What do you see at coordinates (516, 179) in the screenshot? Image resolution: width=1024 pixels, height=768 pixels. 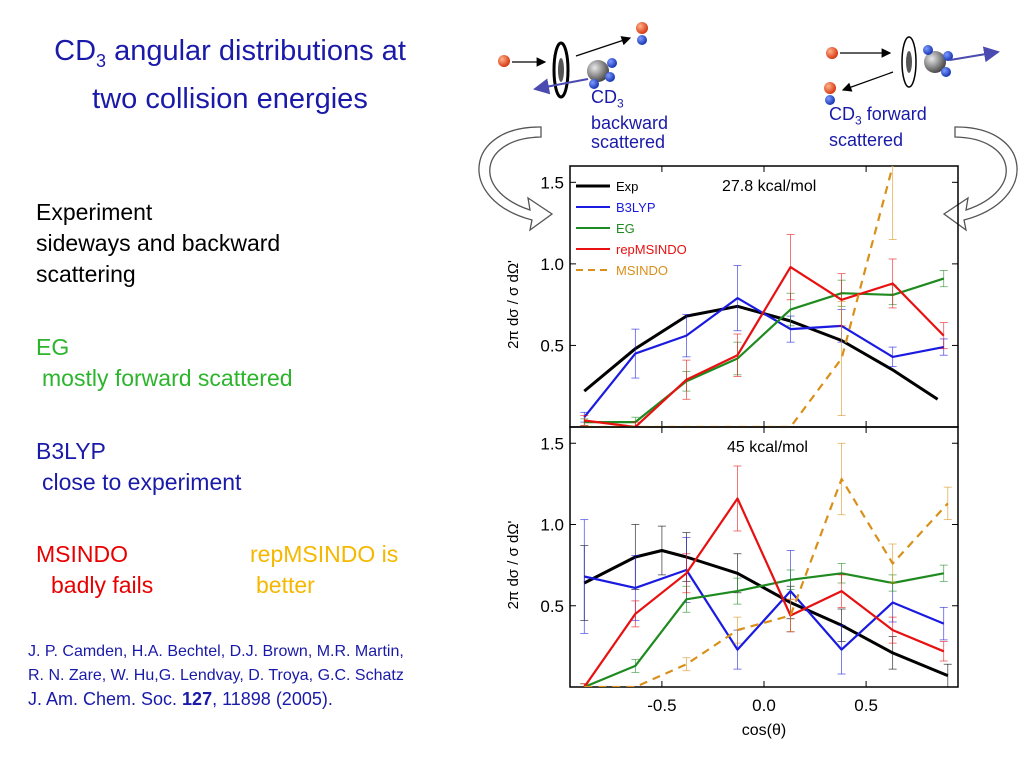 I see `curved-arrow-left-icon` at bounding box center [516, 179].